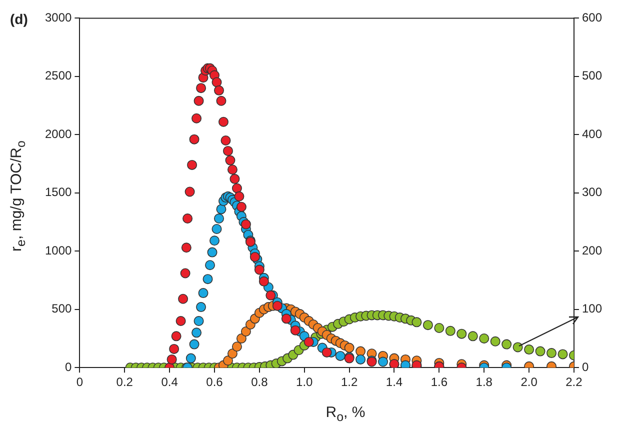  What do you see at coordinates (439, 382) in the screenshot?
I see `x-tick-label: 1.6` at bounding box center [439, 382].